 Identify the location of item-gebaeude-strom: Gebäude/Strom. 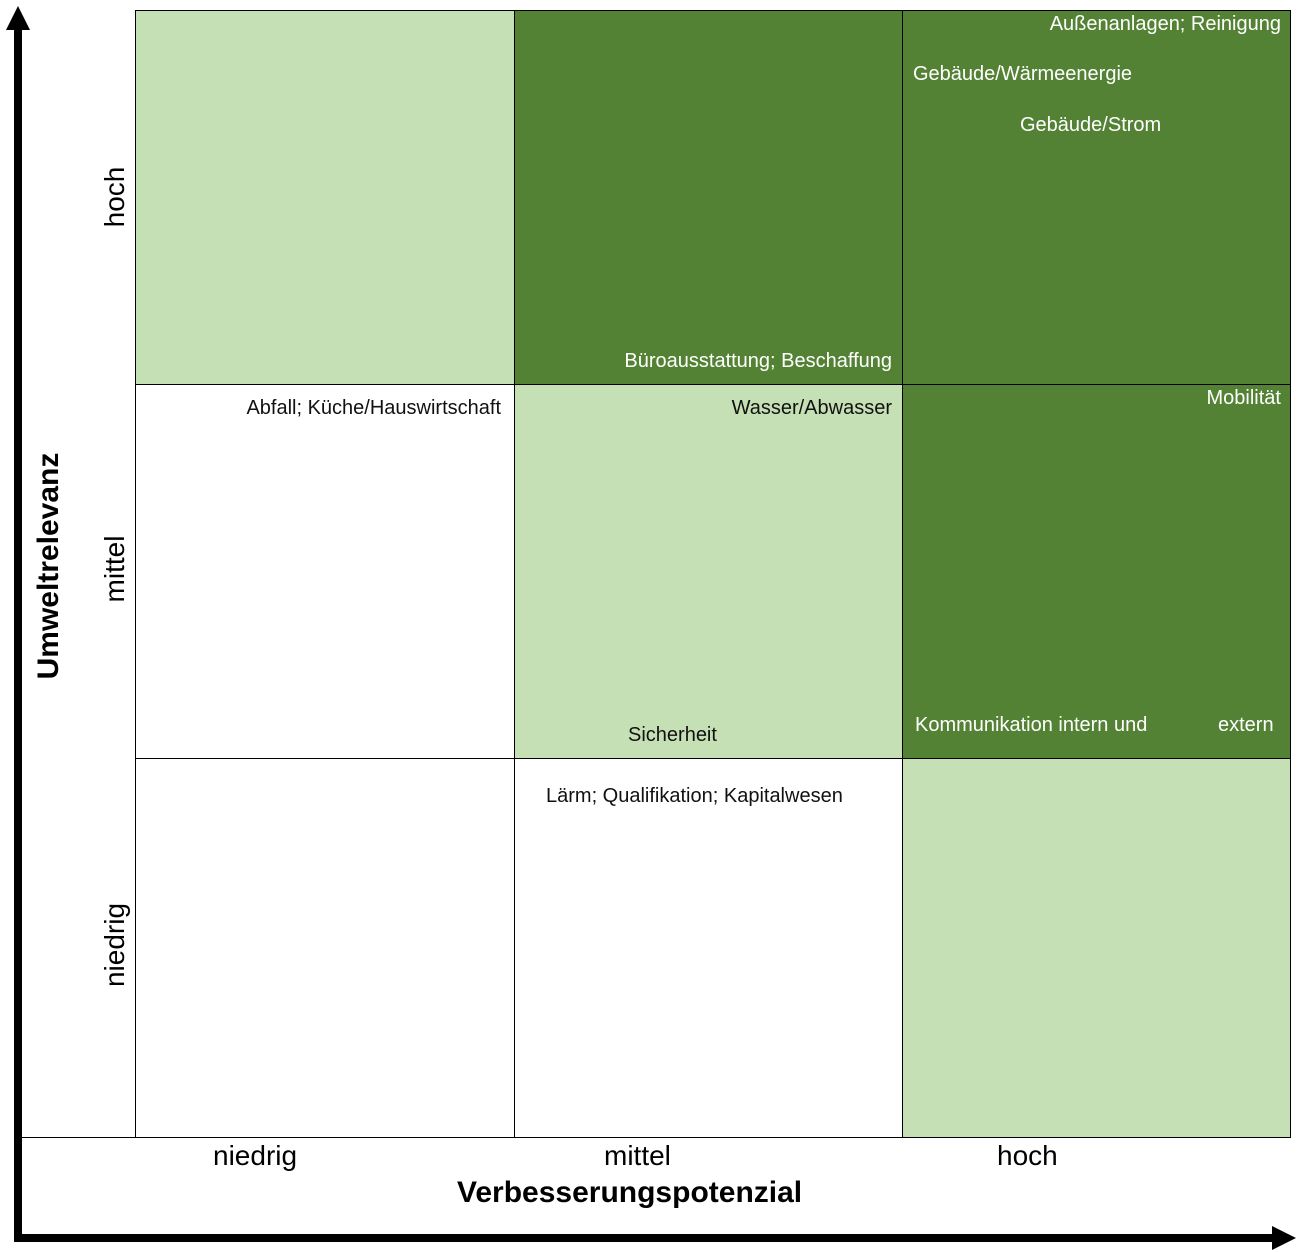
(1091, 125).